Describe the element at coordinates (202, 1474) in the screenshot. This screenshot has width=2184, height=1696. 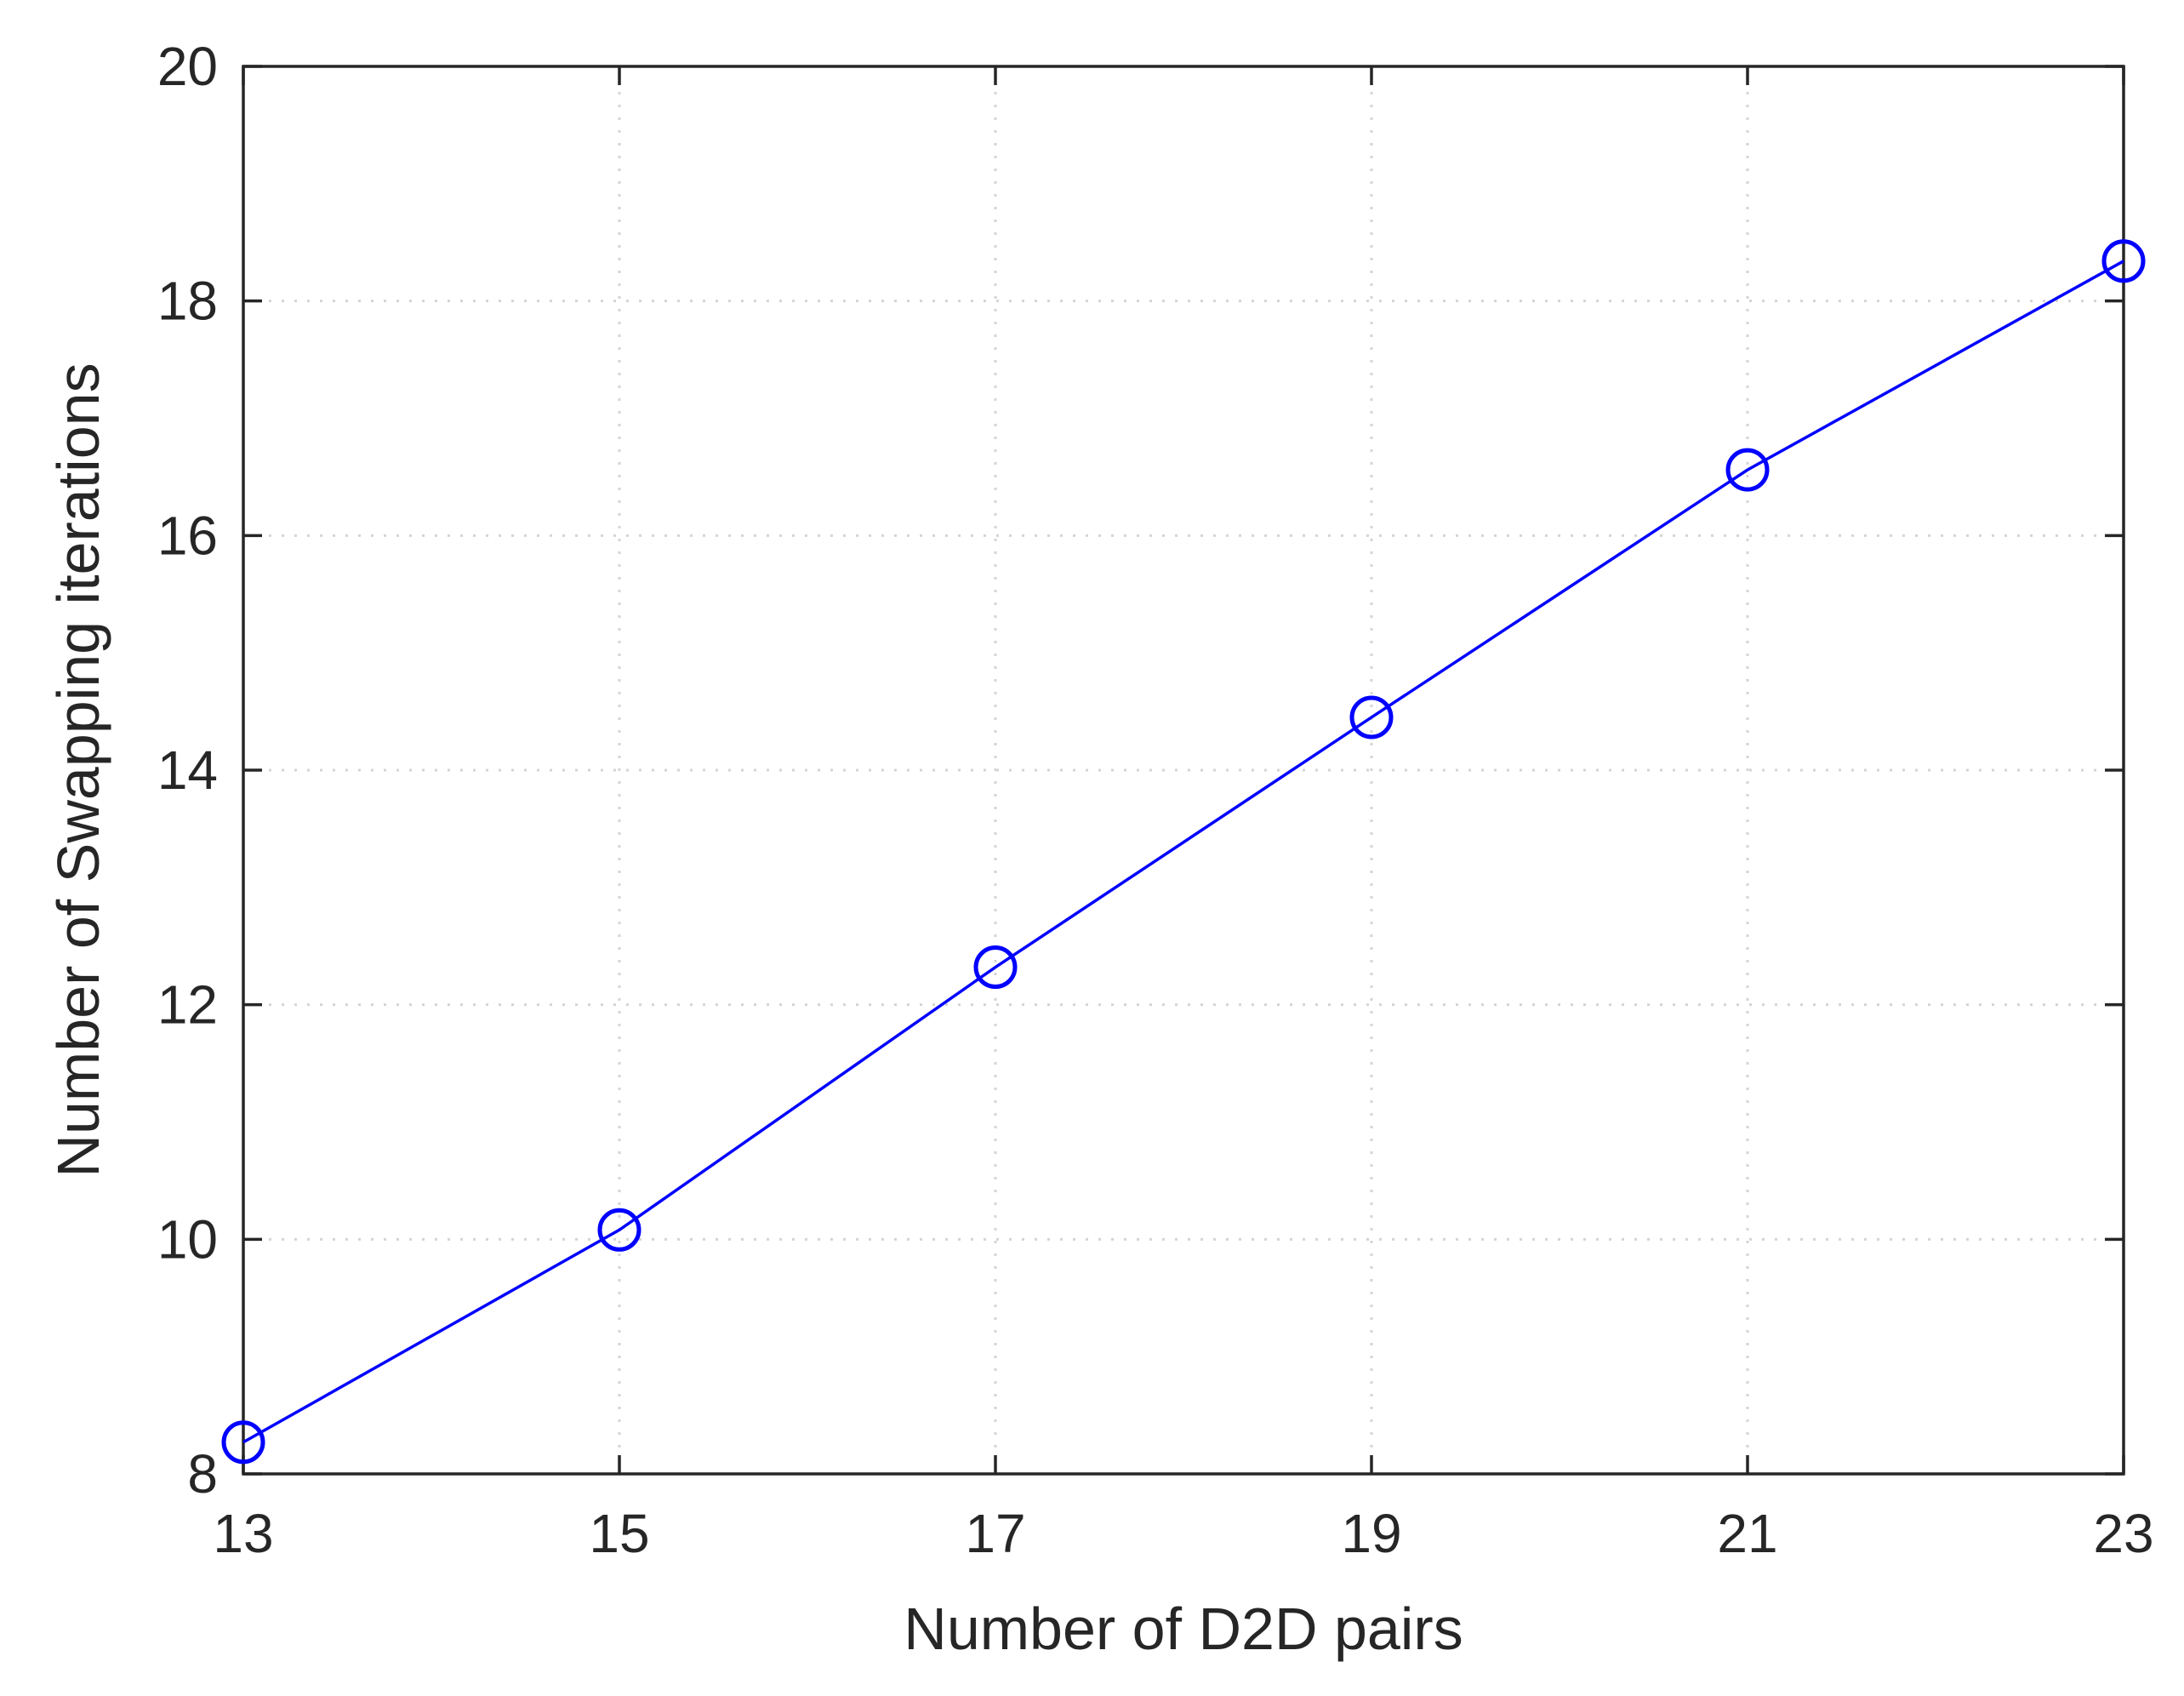
I see `y-tick-label: 8` at that location.